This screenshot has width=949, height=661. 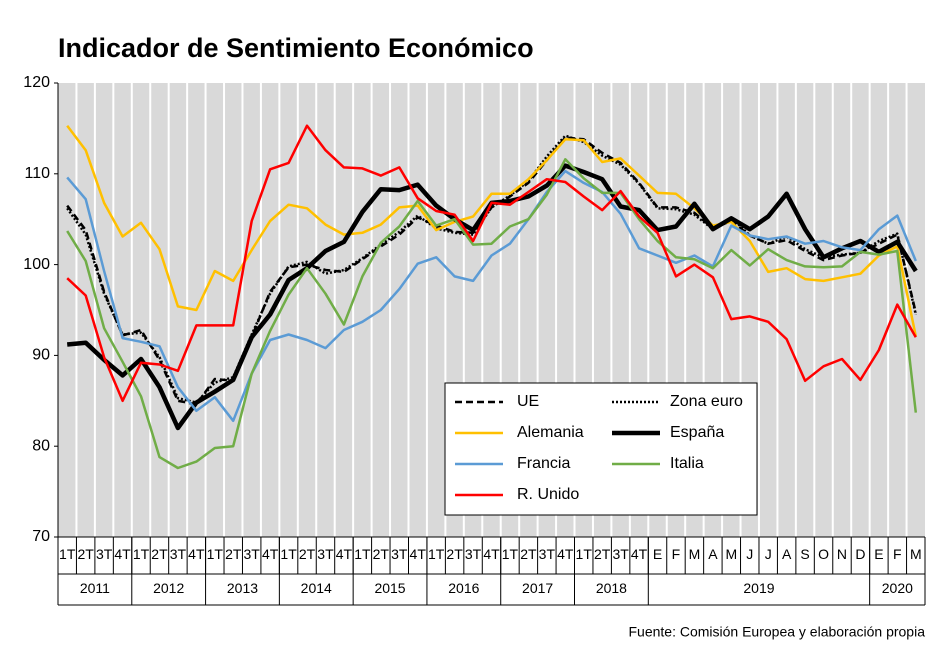 I want to click on y-tick-label: 110, so click(x=37, y=173).